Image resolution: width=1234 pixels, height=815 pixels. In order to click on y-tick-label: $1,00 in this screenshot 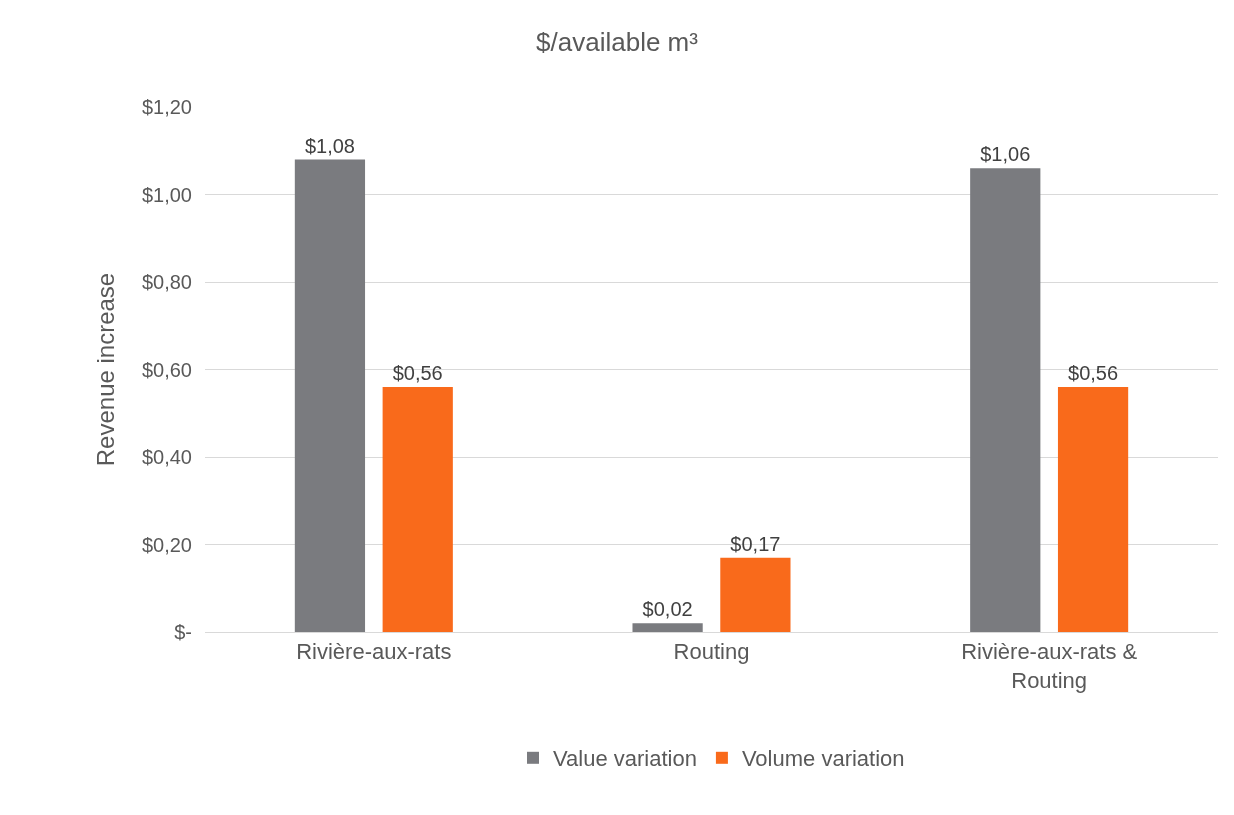, I will do `click(166, 194)`.